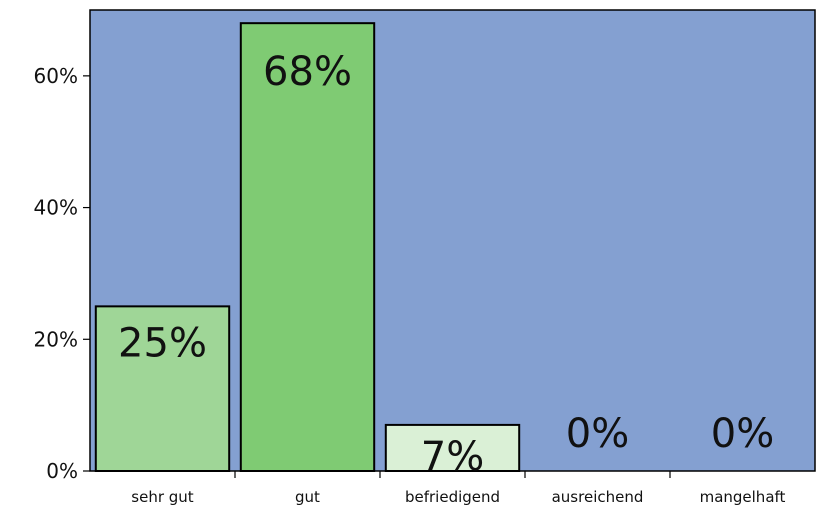 This screenshot has width=820, height=510. Describe the element at coordinates (162, 388) in the screenshot. I see `bar-sehr-gut` at that location.